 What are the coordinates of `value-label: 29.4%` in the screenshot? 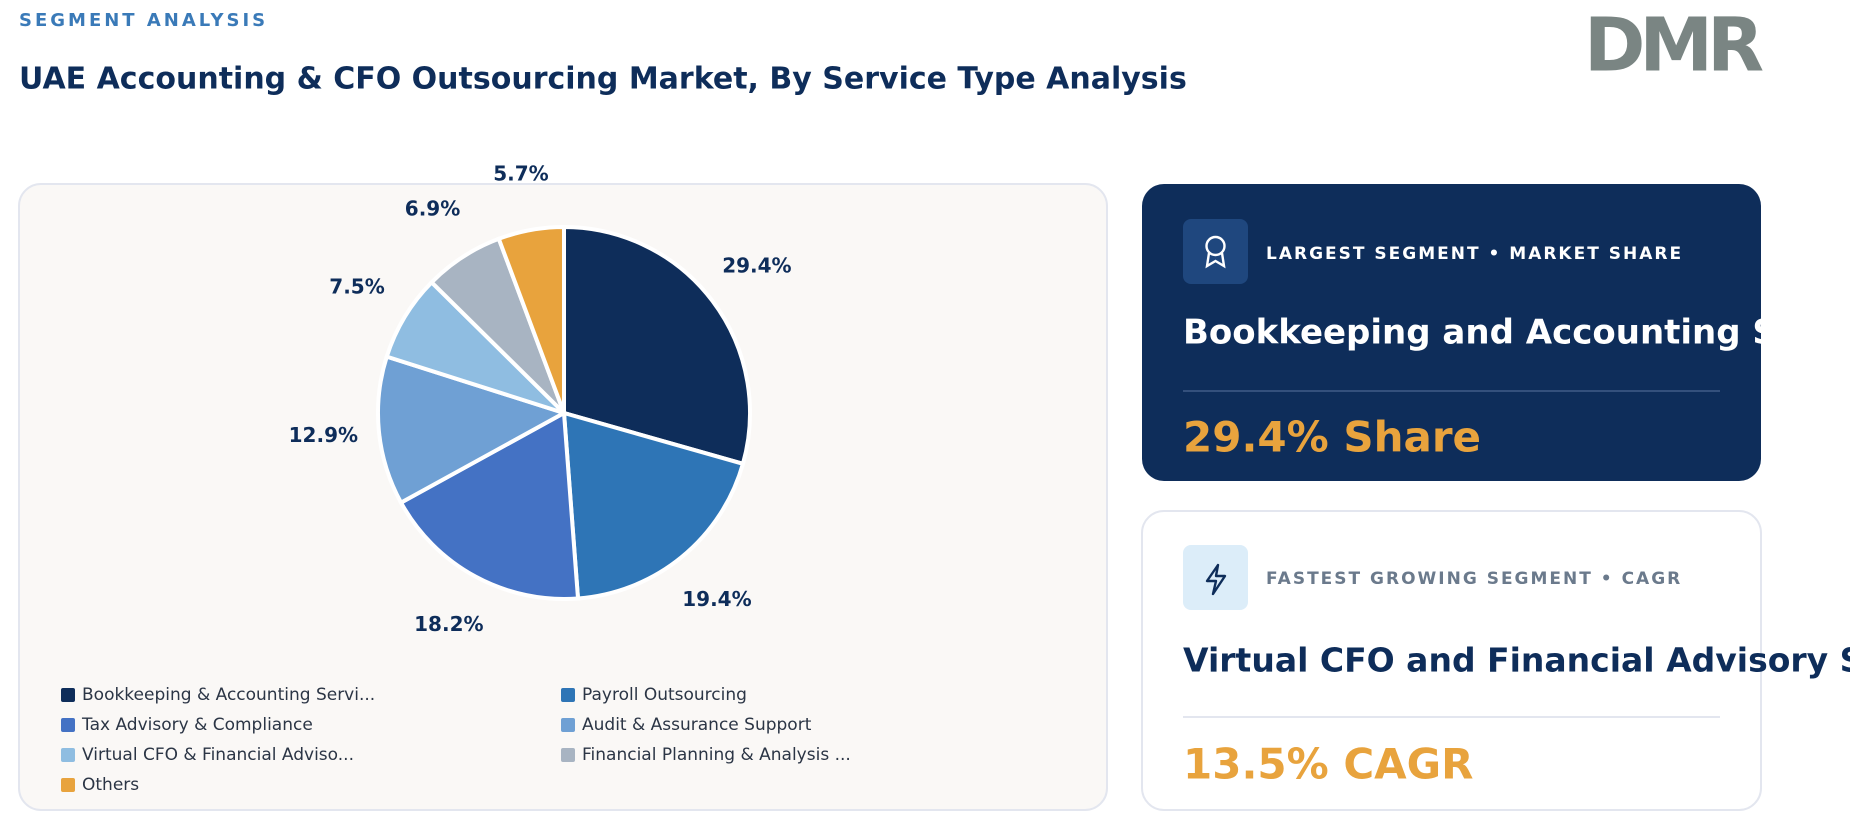 It's located at (756, 266).